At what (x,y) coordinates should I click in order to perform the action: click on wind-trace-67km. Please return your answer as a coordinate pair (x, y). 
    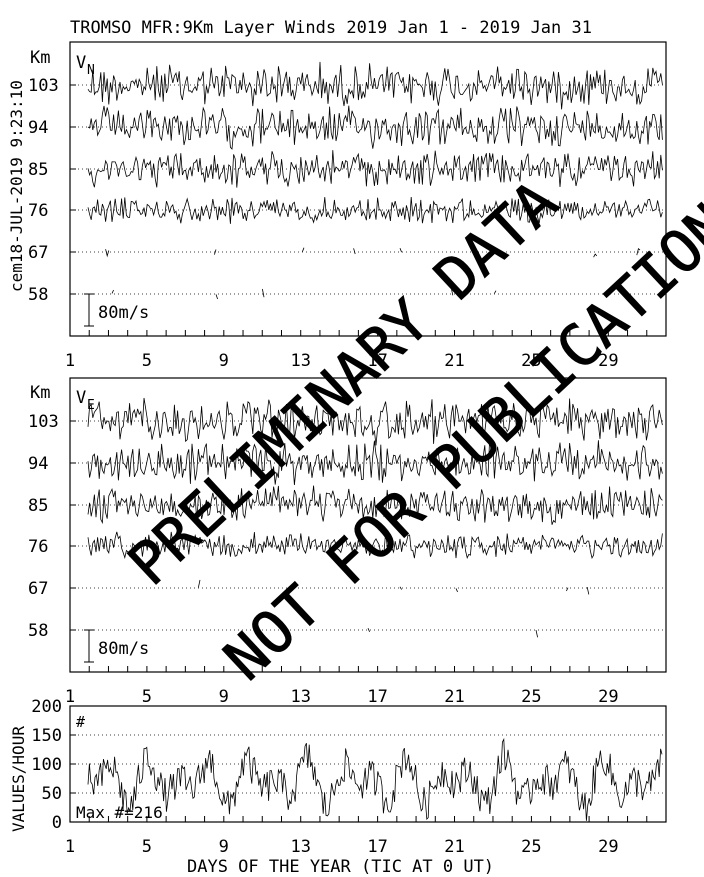
    Looking at the image, I should click on (373, 252).